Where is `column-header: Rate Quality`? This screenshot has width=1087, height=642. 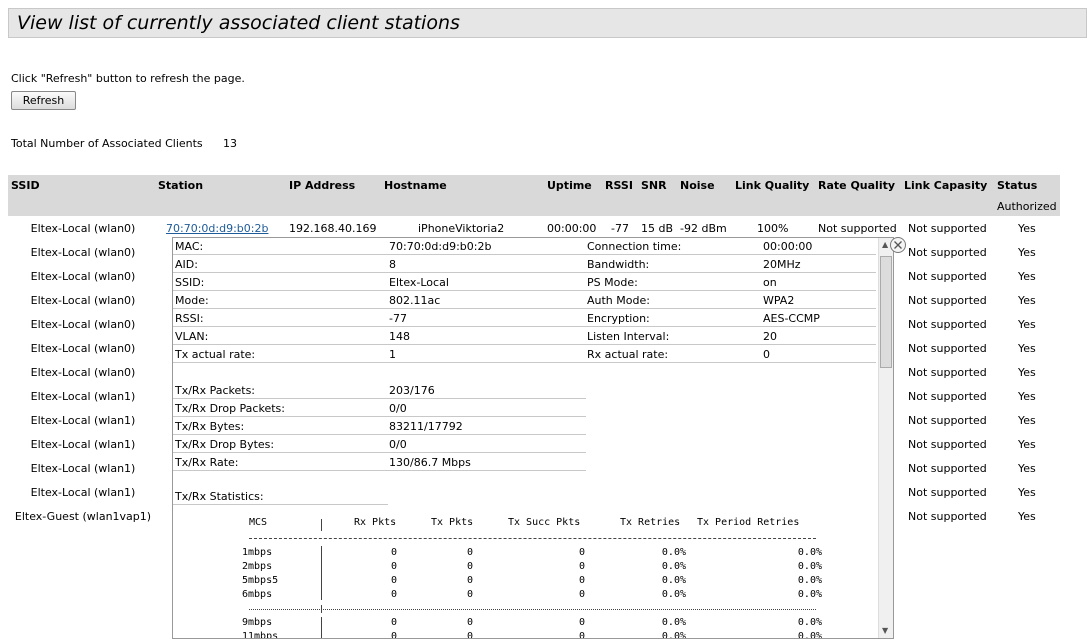
column-header: Rate Quality is located at coordinates (857, 185).